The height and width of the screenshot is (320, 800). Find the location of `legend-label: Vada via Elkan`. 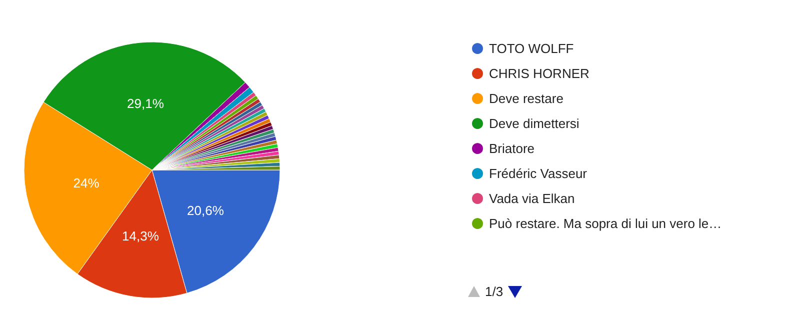

legend-label: Vada via Elkan is located at coordinates (532, 198).